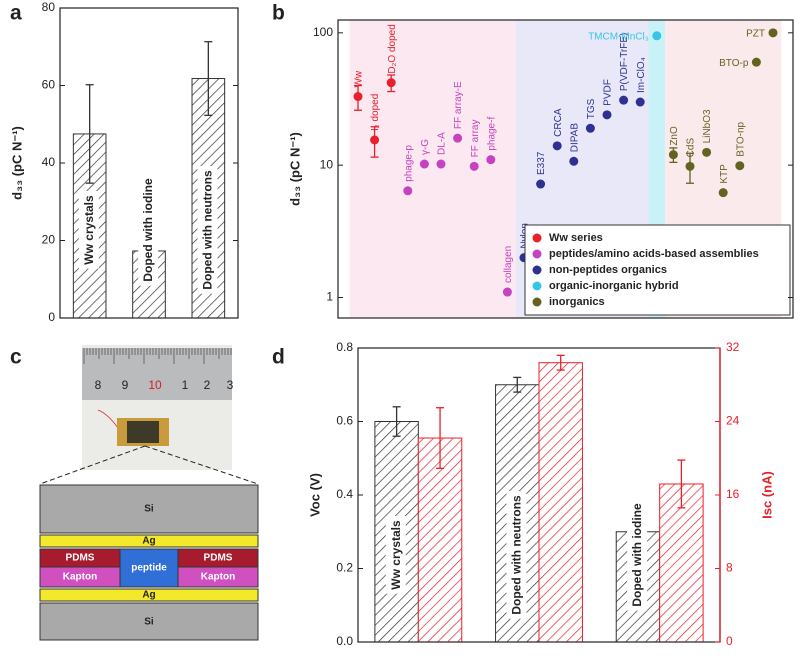  I want to click on layer-label: Ag, so click(148, 595).